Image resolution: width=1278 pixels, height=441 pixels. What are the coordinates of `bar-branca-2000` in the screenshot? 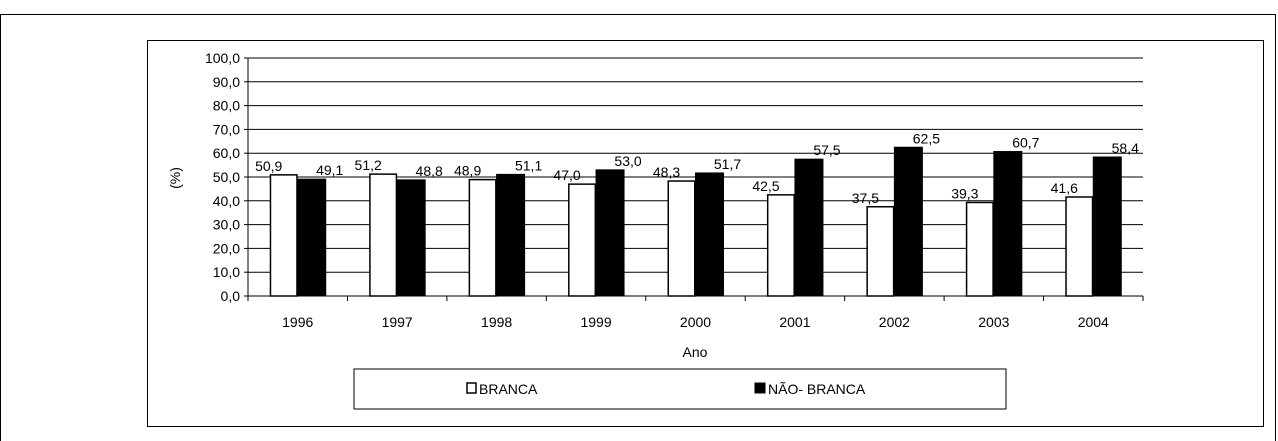 It's located at (681, 238).